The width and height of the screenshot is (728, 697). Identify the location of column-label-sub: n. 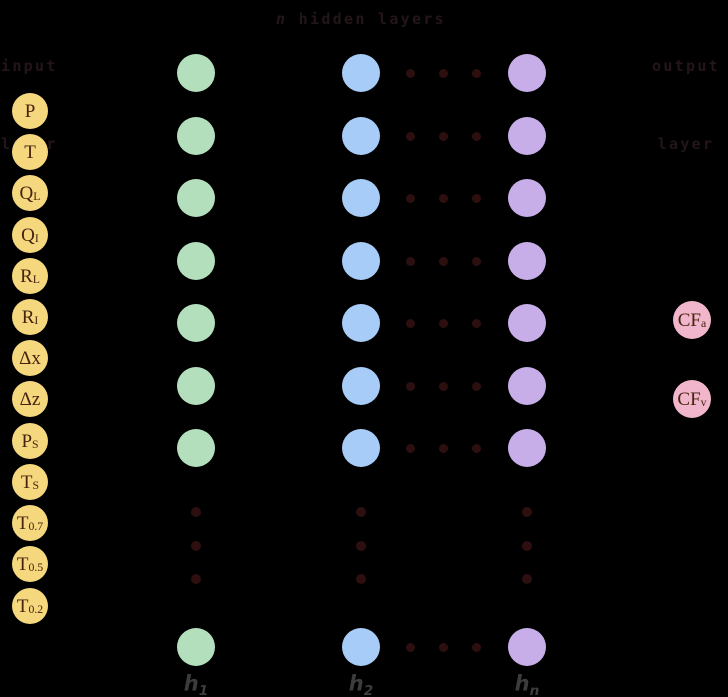
(534, 689).